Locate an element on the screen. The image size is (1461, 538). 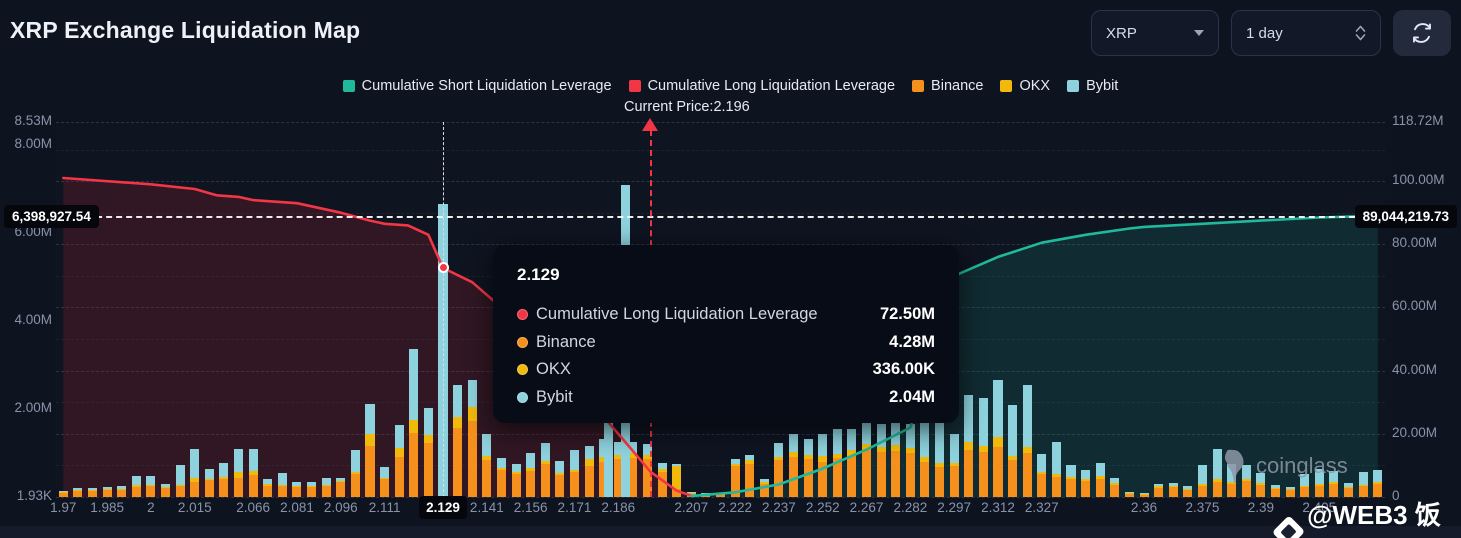
refresh-button is located at coordinates (1422, 33).